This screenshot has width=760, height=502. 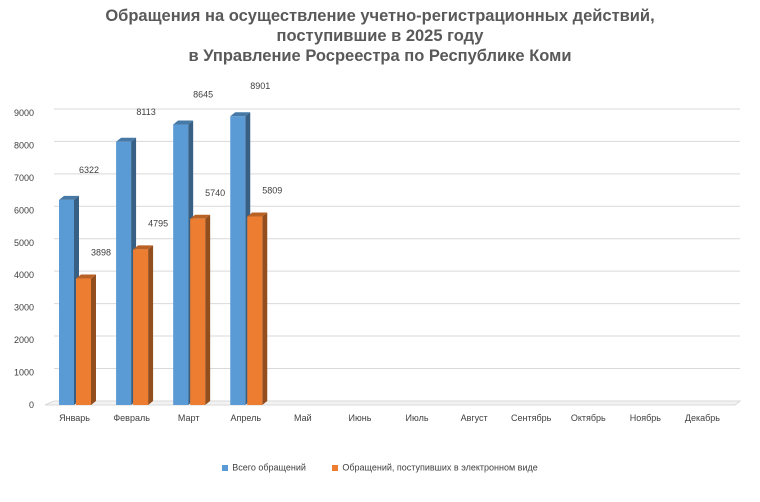 I want to click on y-tick-label: 8000, so click(x=24, y=145).